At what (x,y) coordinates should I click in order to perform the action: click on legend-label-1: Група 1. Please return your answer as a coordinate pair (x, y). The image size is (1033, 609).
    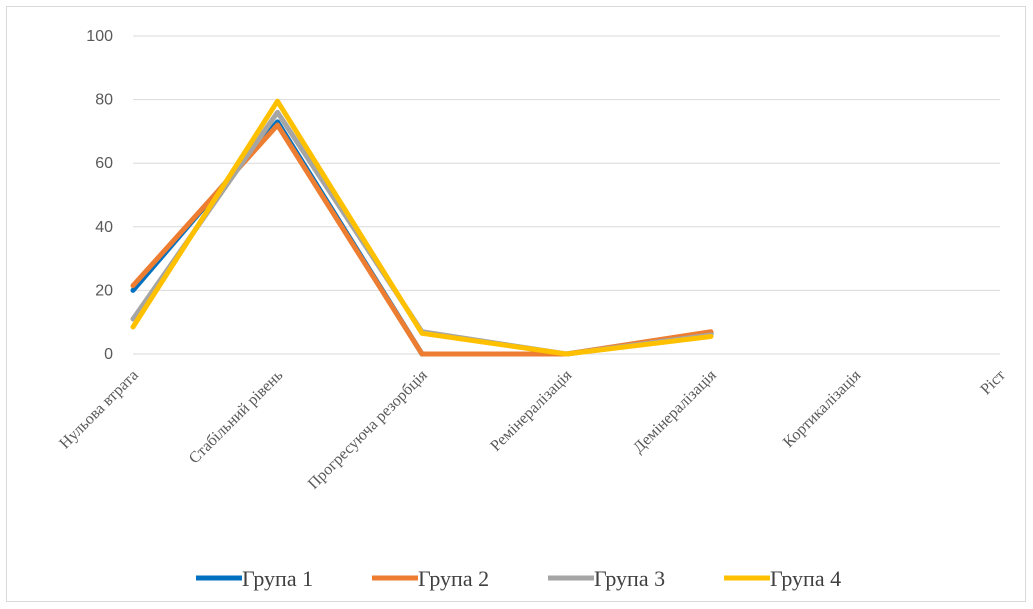
    Looking at the image, I should click on (277, 578).